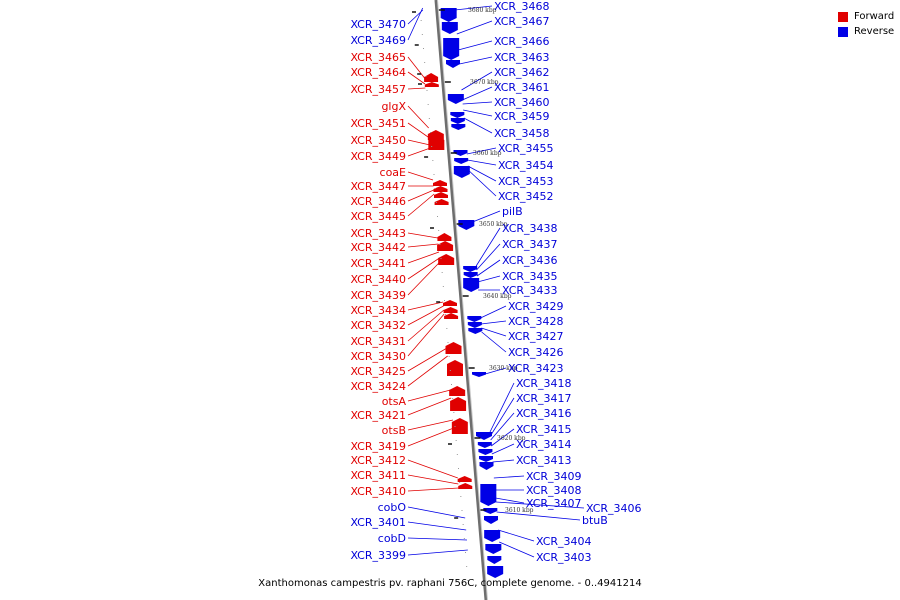  Describe the element at coordinates (503, 368) in the screenshot. I see `tick-label: 3630 kbp` at that location.